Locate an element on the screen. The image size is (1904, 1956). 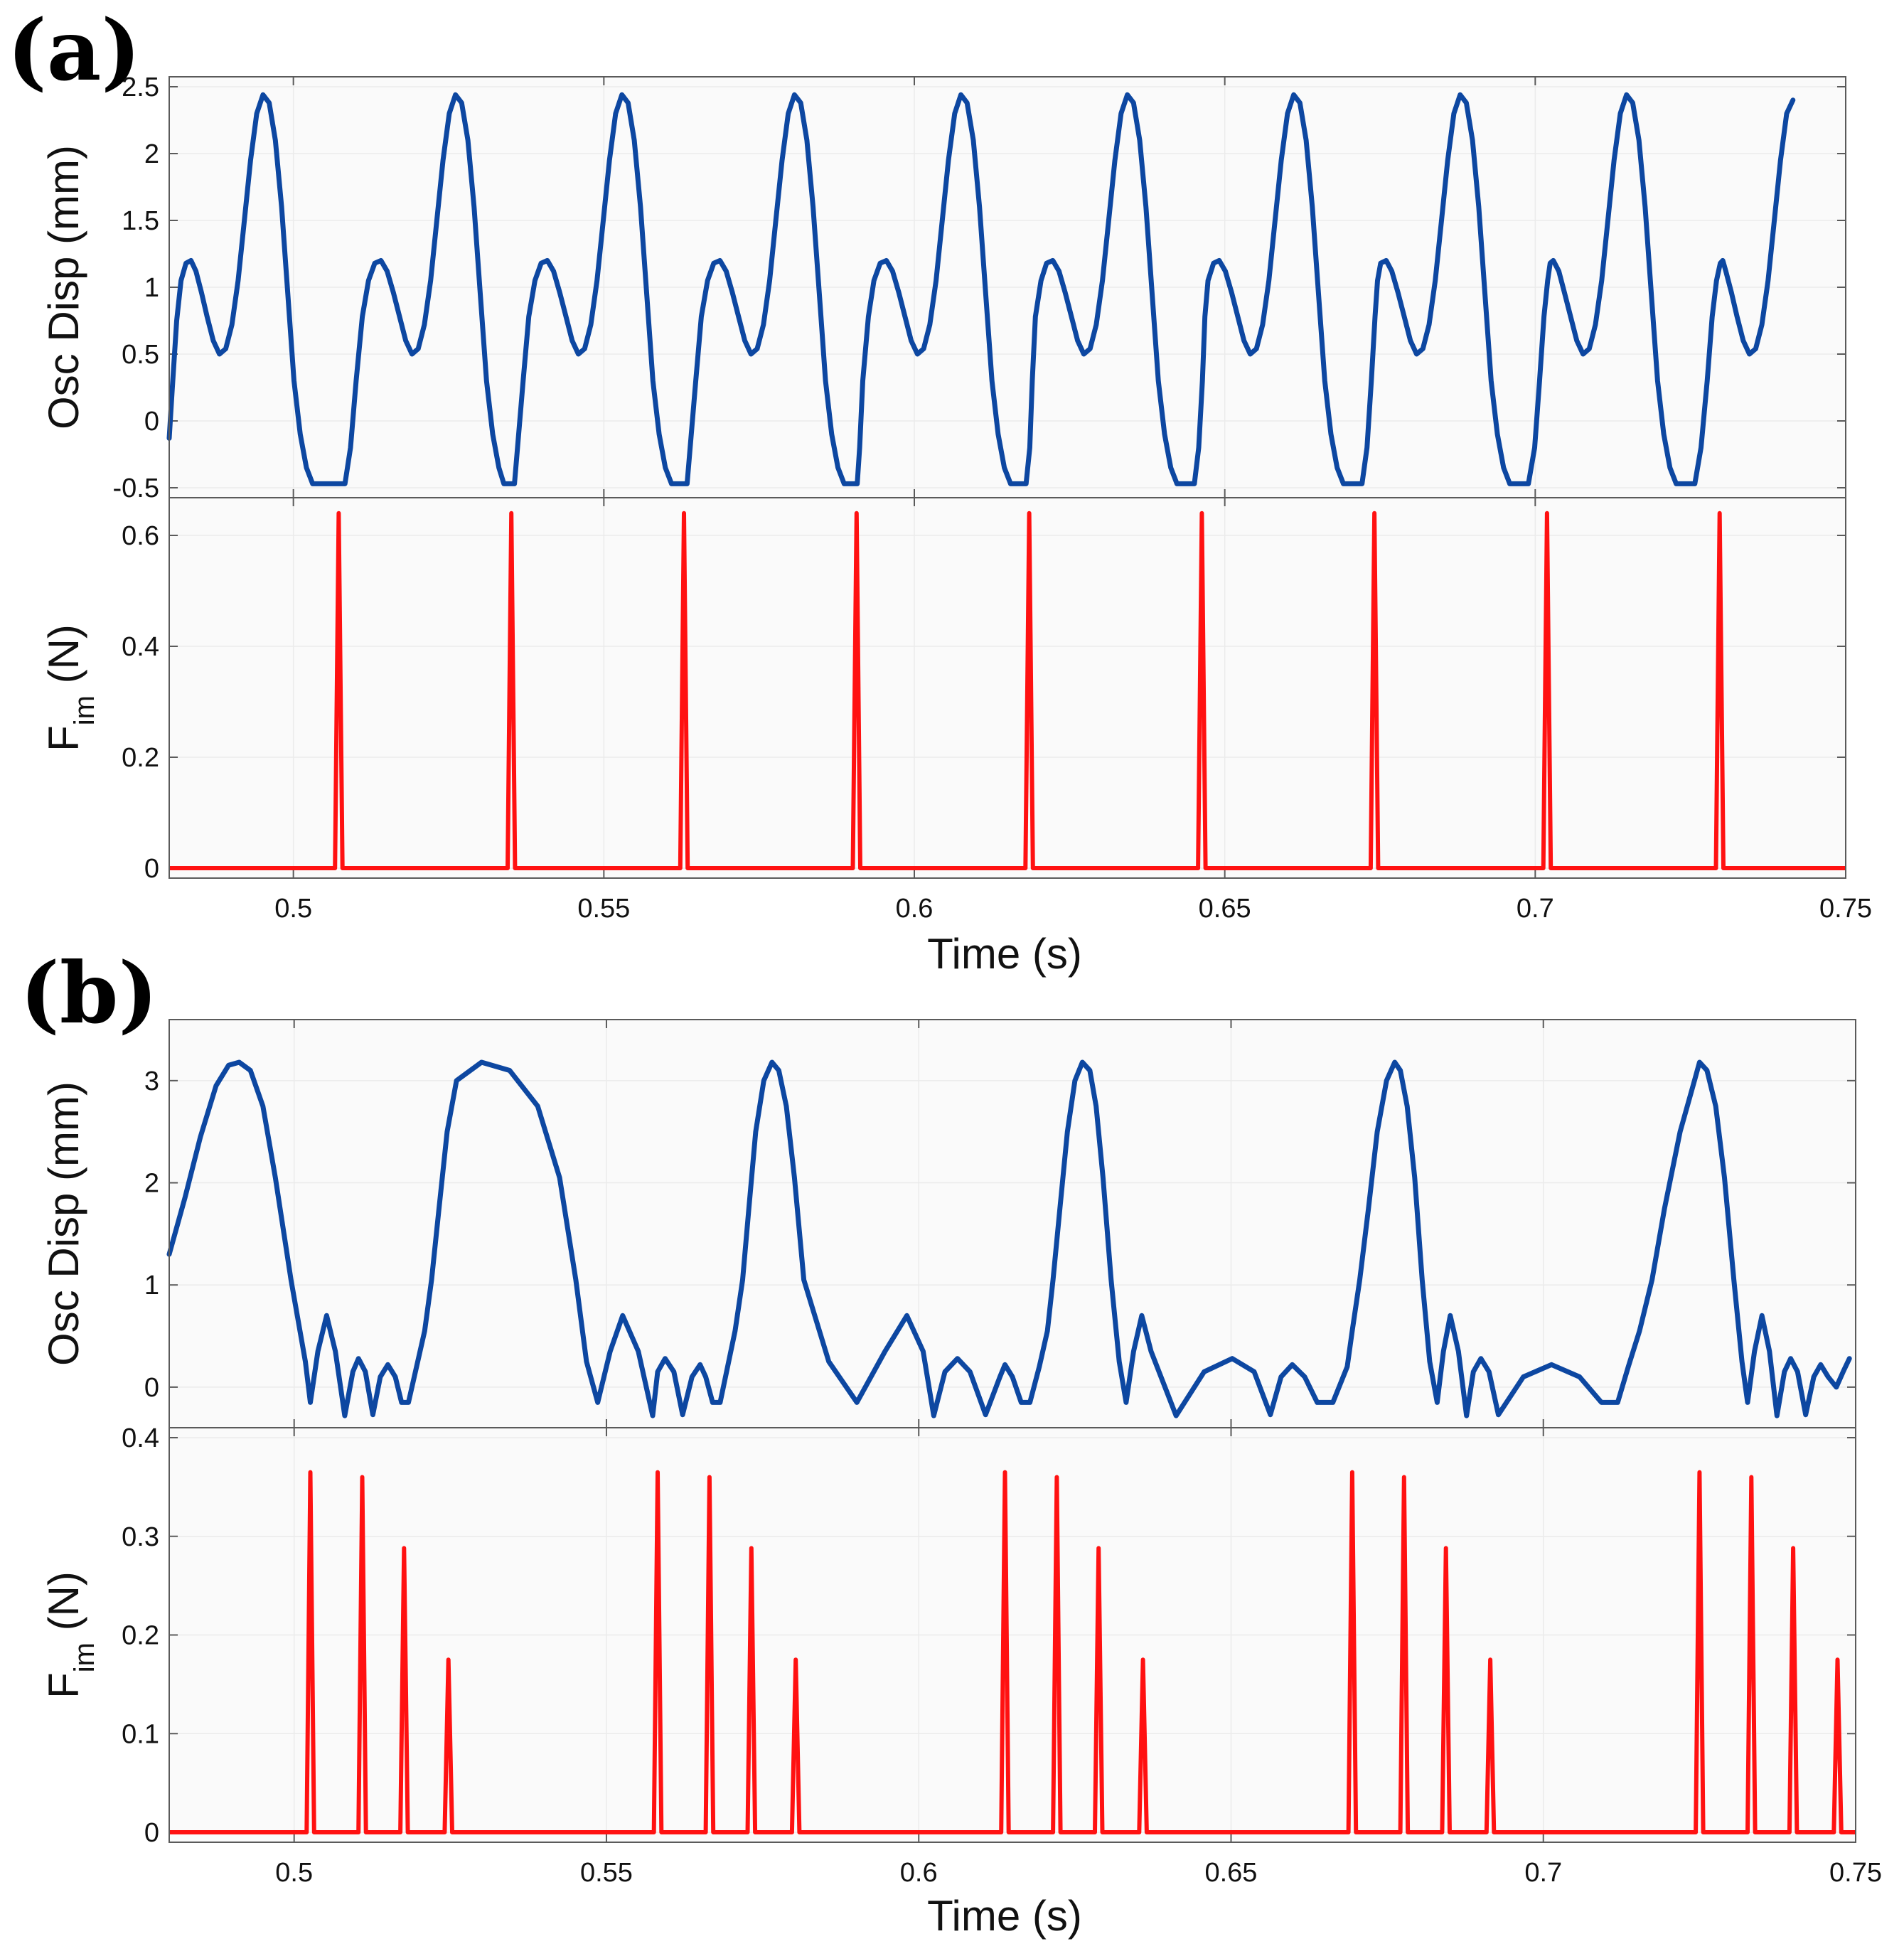
panel-a-x-tick-label: 0.7 is located at coordinates (1536, 909).